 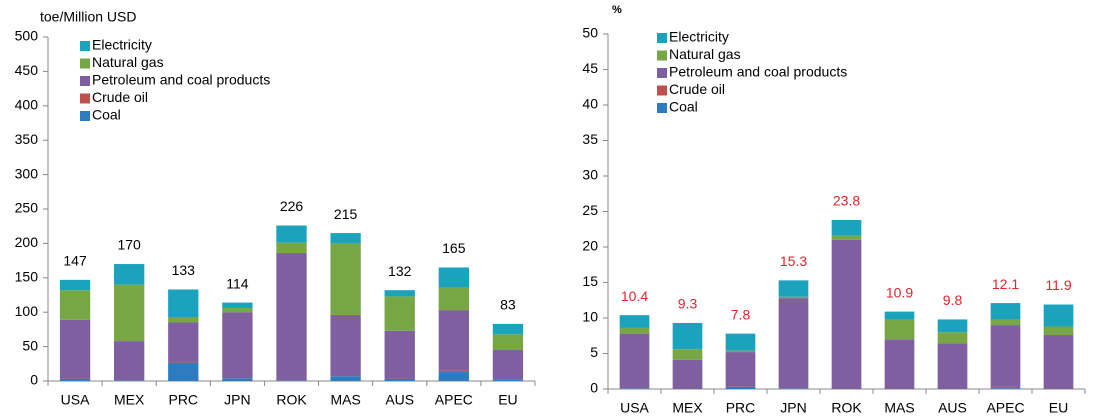 What do you see at coordinates (400, 271) in the screenshot?
I see `total-label: 132` at bounding box center [400, 271].